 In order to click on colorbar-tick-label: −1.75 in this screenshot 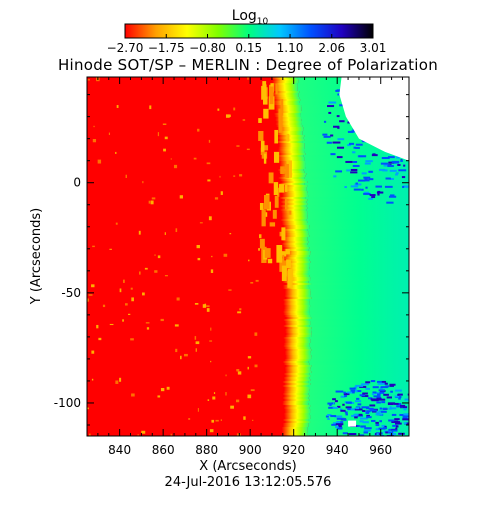, I will do `click(166, 48)`.